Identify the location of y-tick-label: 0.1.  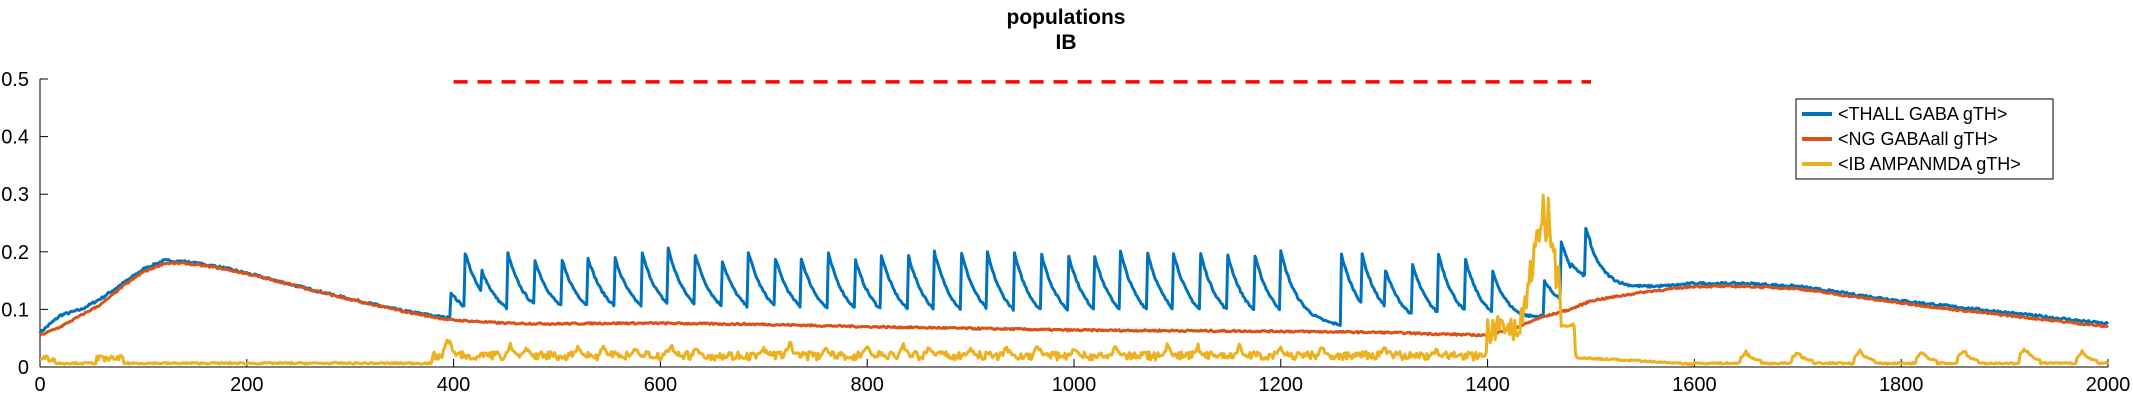
(15, 310).